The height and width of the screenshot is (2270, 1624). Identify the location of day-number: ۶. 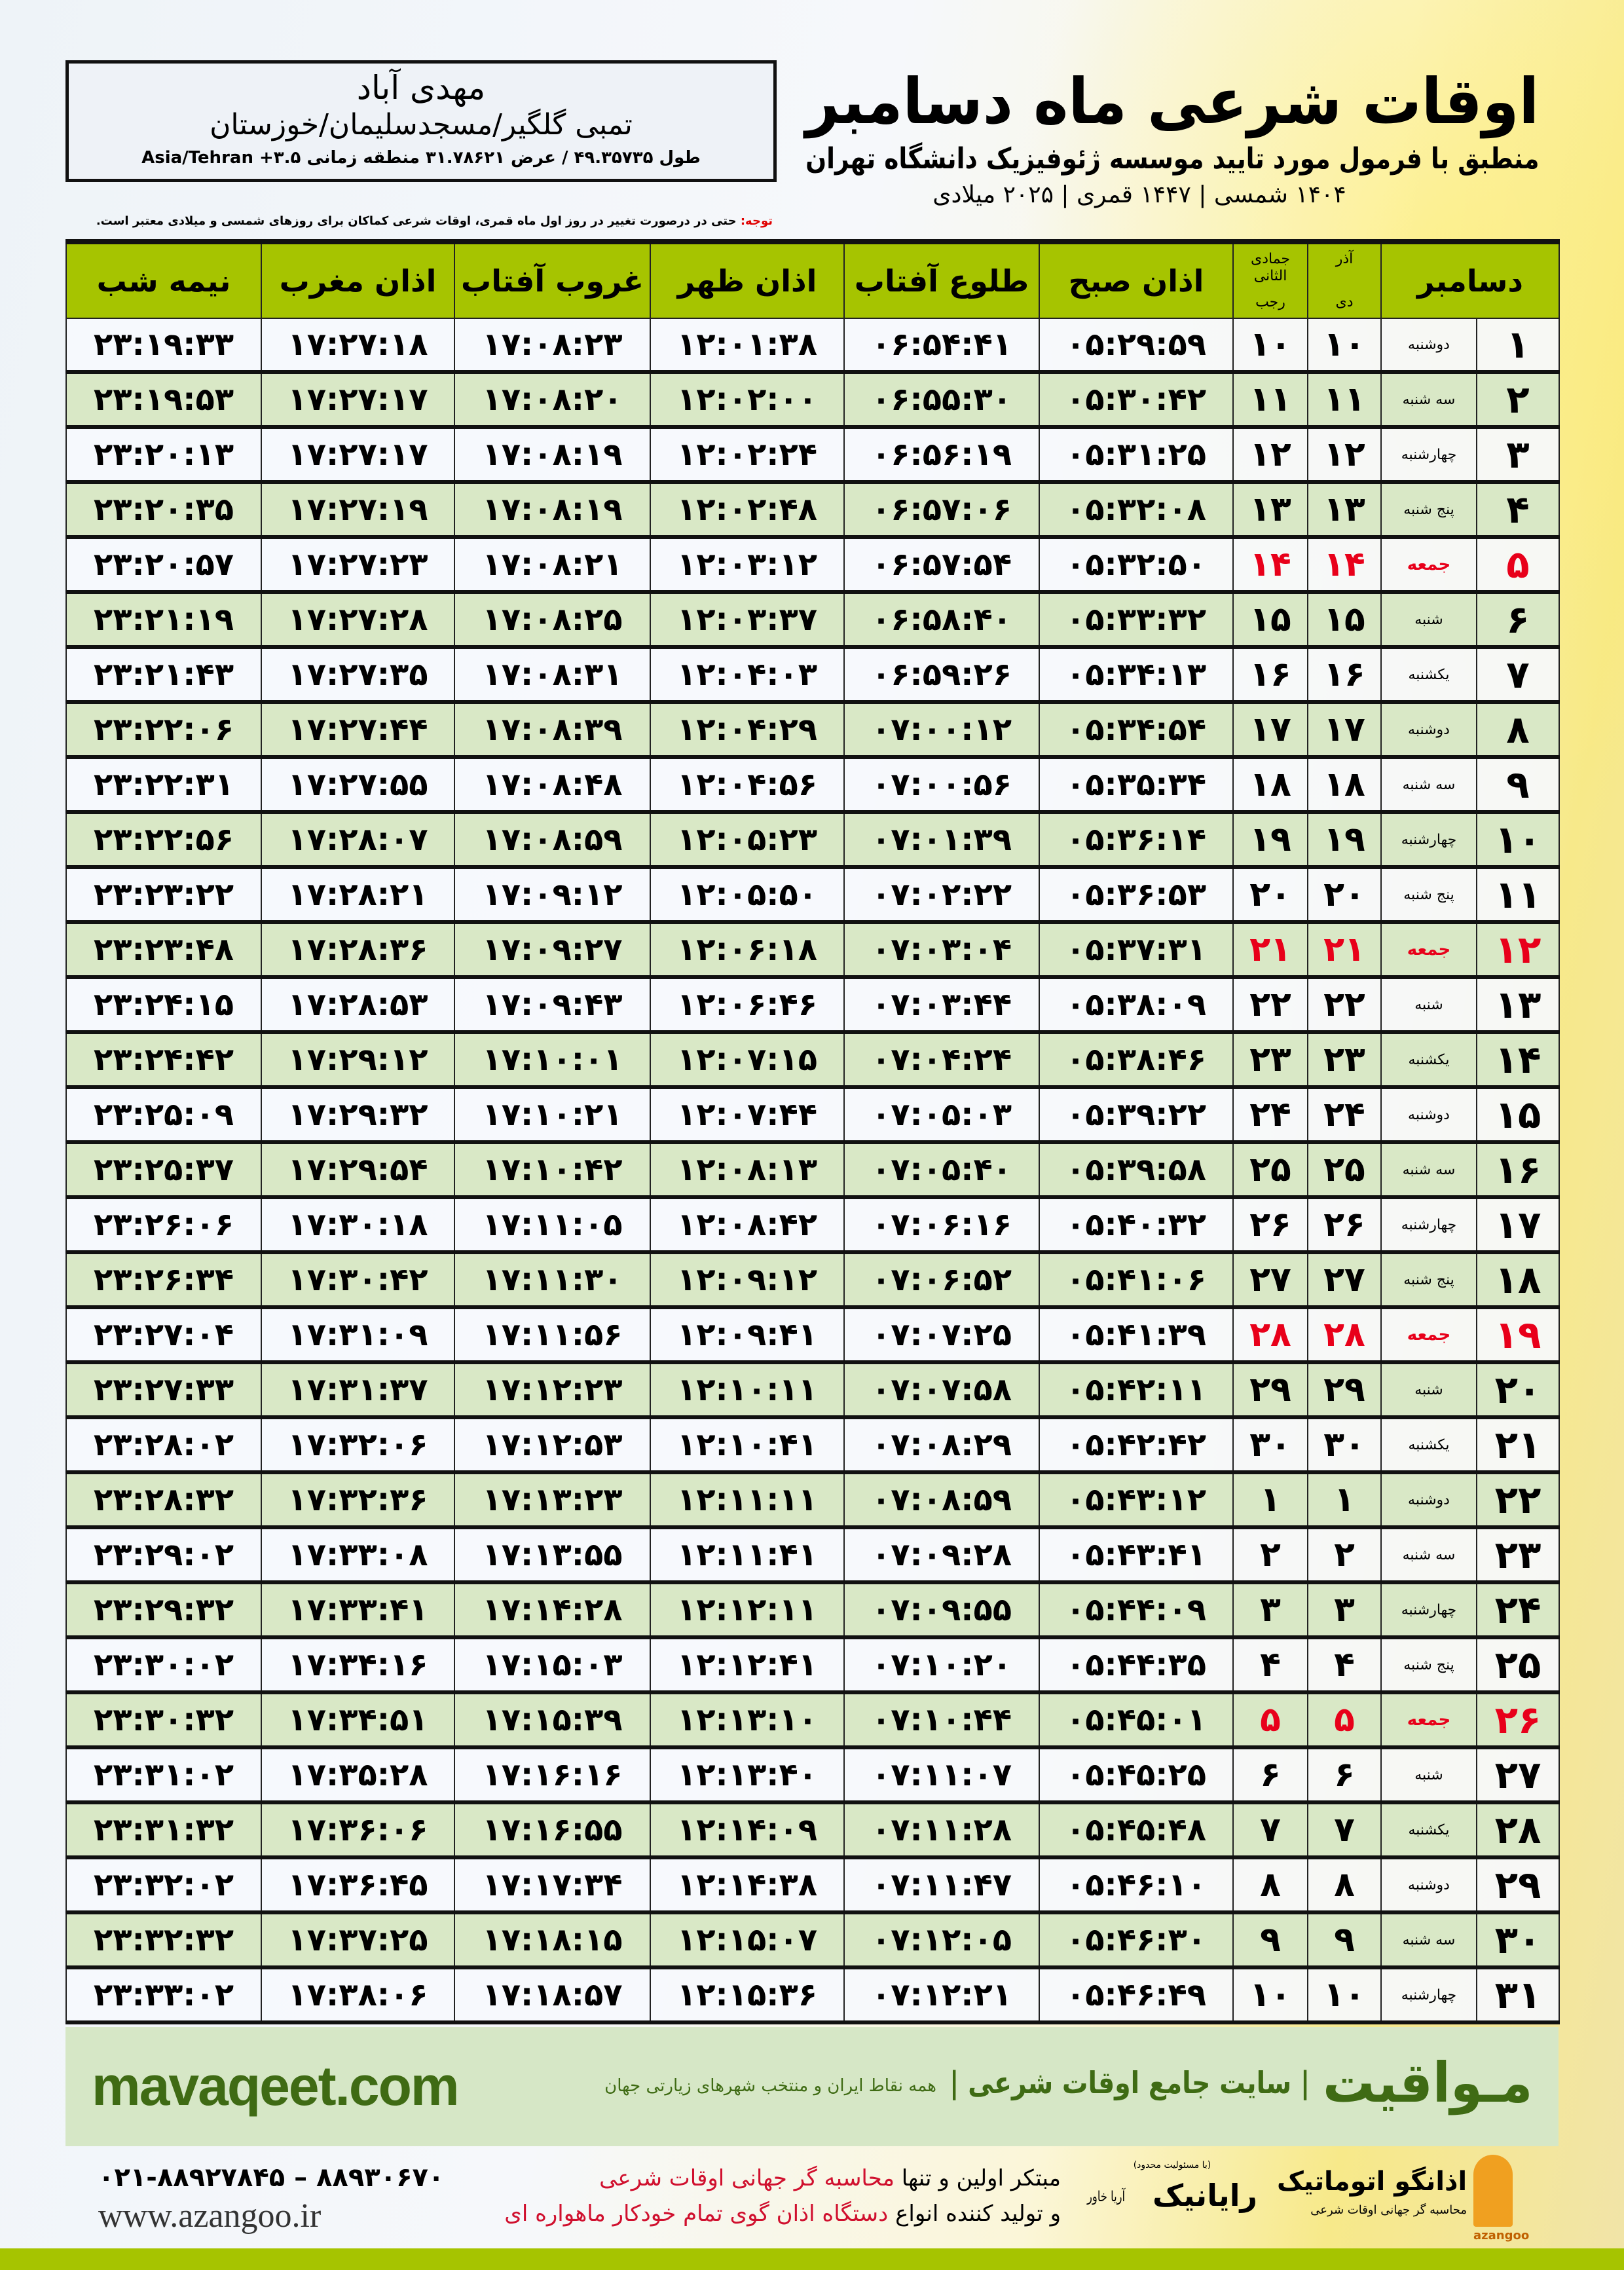
(1518, 619).